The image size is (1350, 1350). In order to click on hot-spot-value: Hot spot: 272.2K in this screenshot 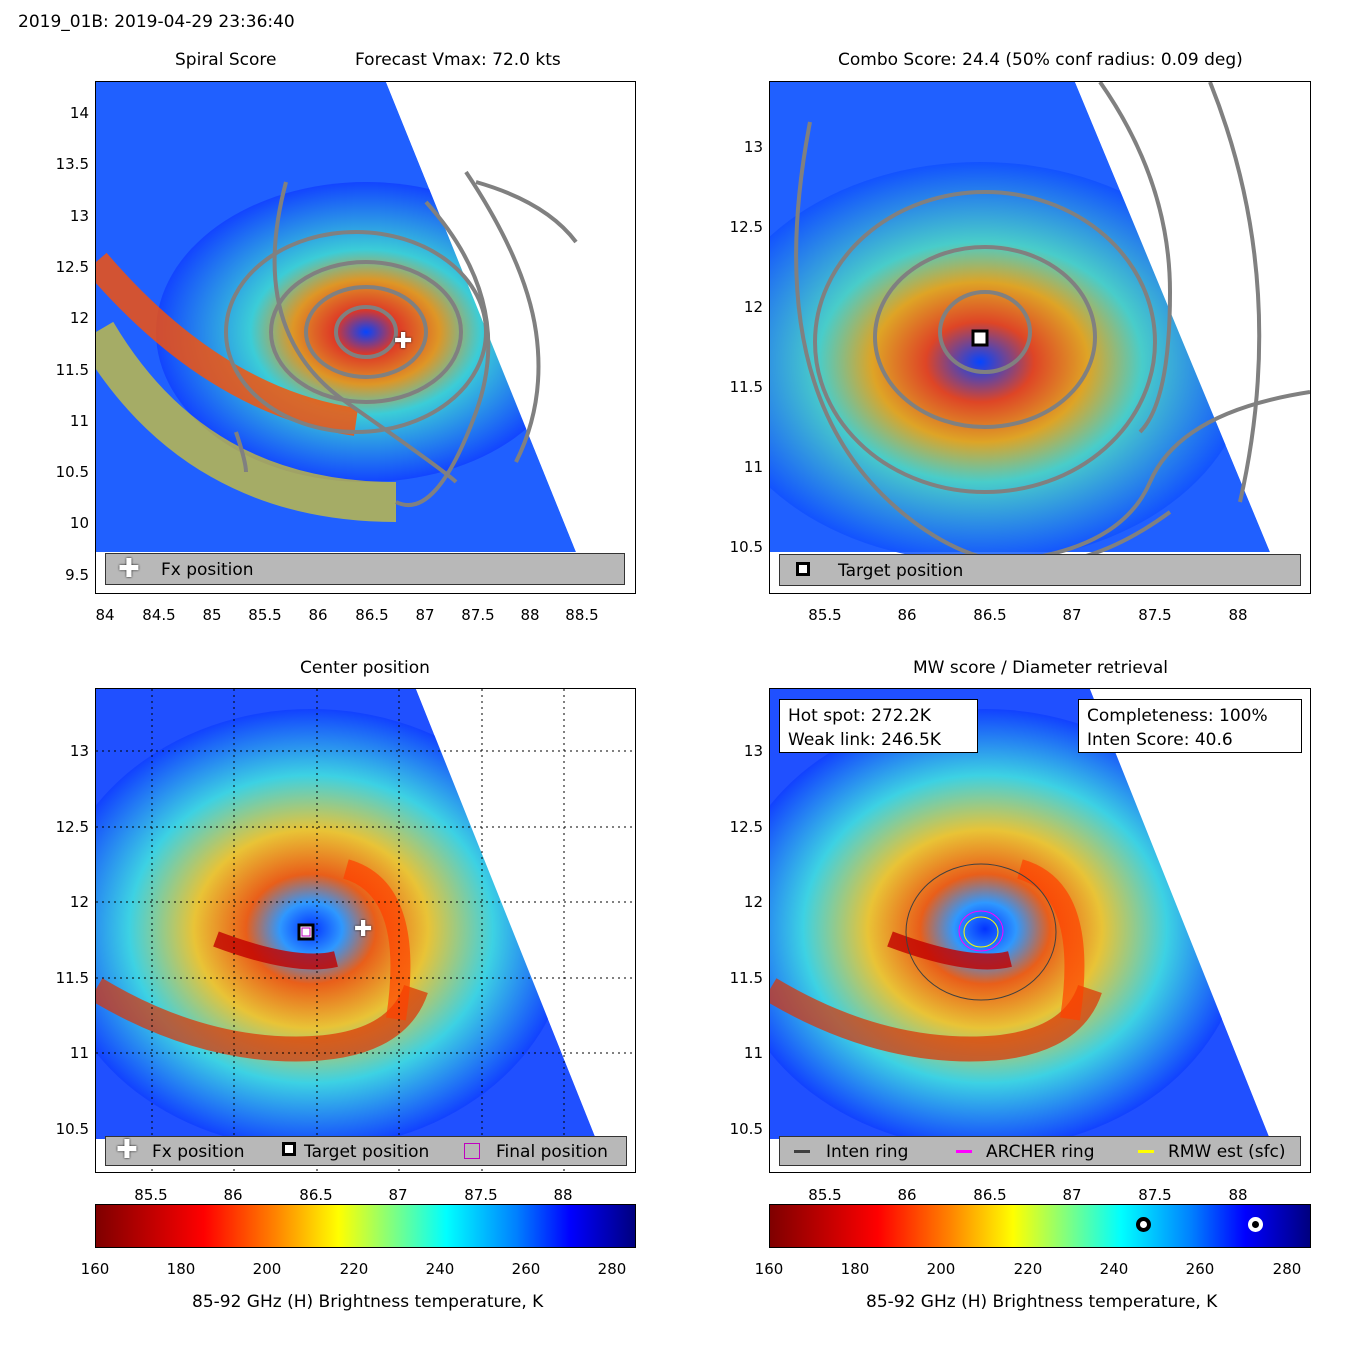, I will do `click(859, 716)`.